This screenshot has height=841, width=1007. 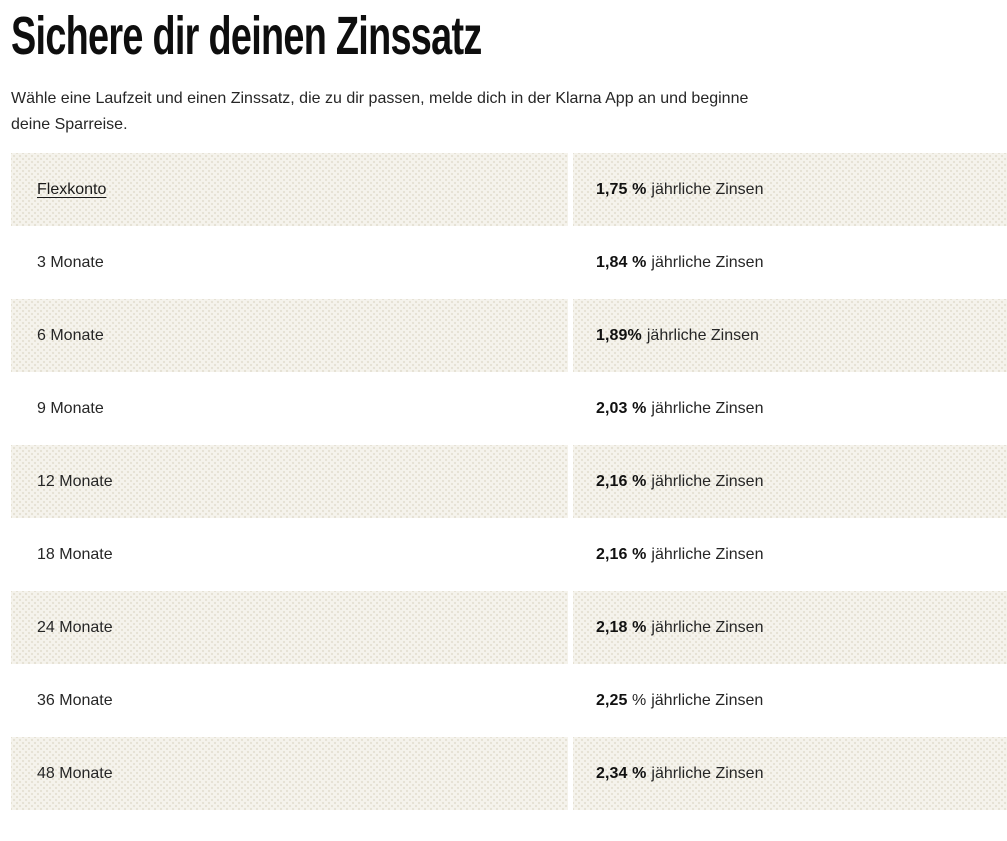 I want to click on rate-row-6-monate: 6 Monate 1,89% jährliche Zinsen, so click(x=503, y=335).